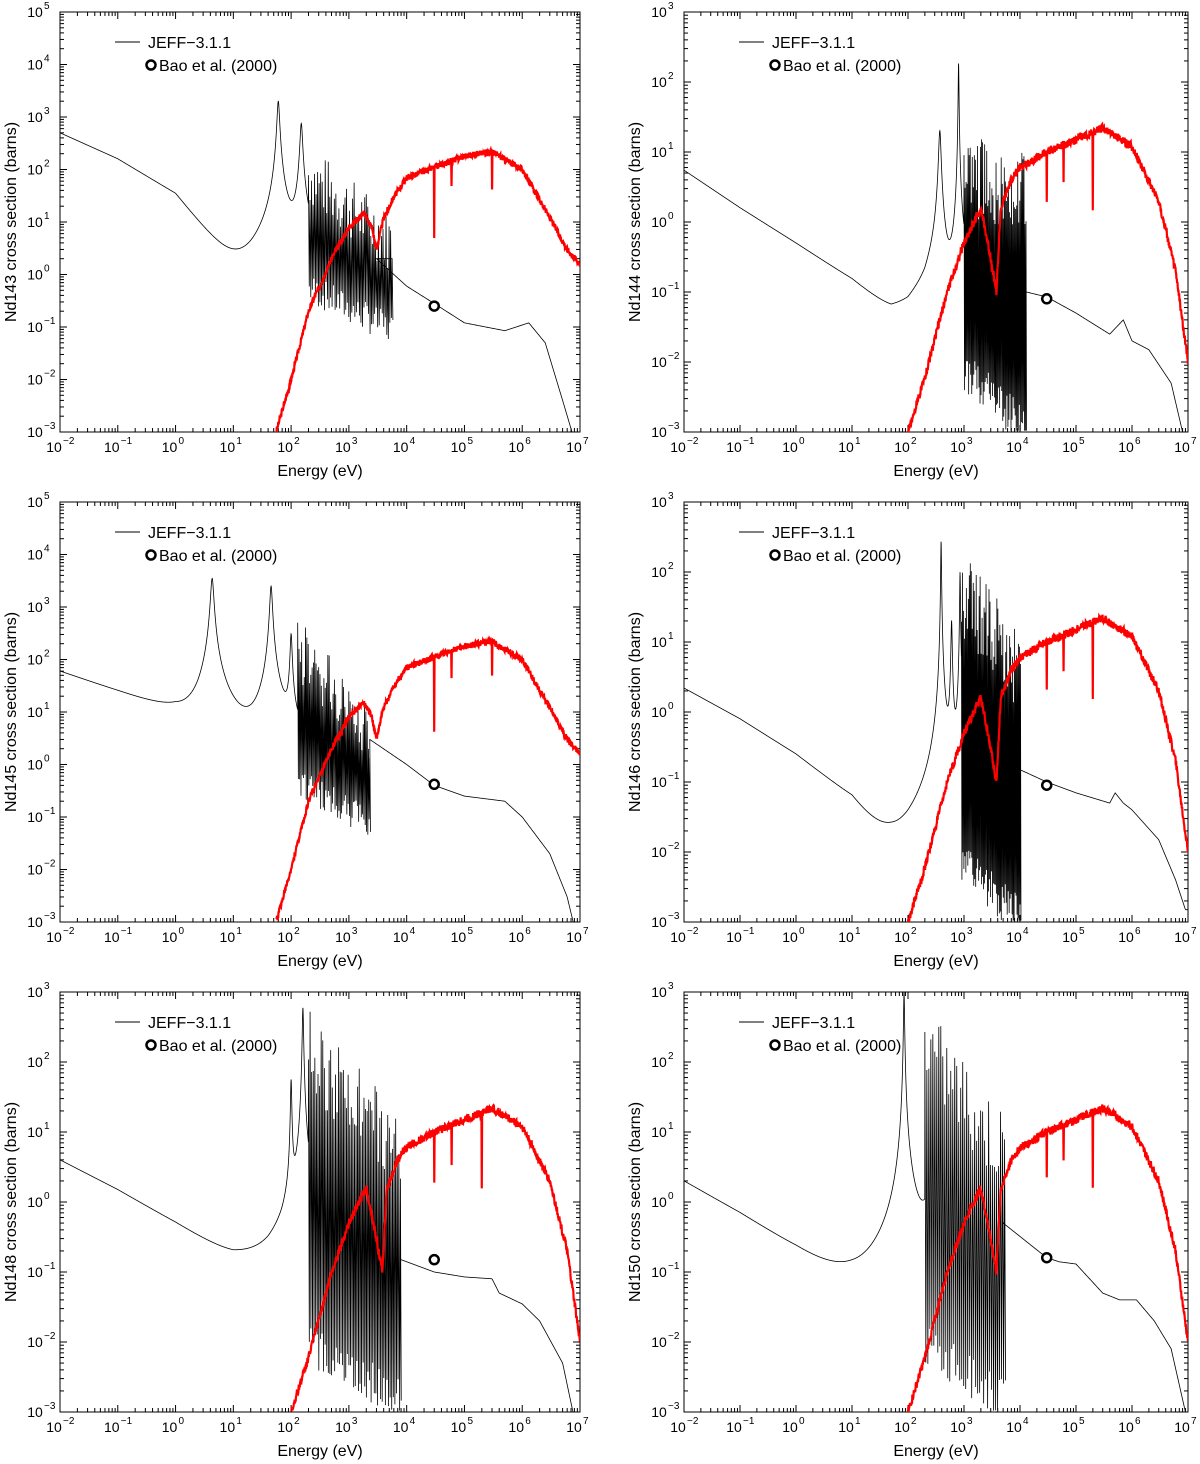 This screenshot has width=1200, height=1464. Describe the element at coordinates (316, 266) in the screenshot. I see `jeff-curve` at that location.